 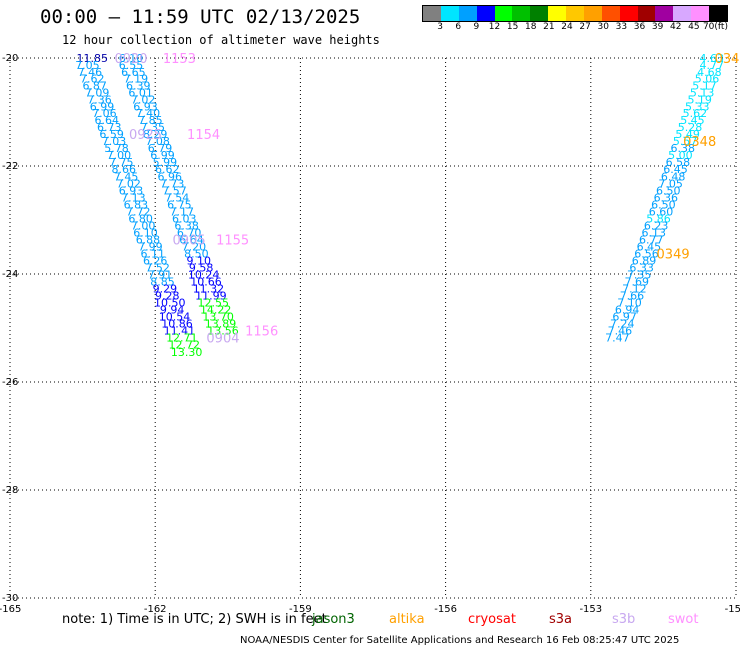 What do you see at coordinates (657, 27) in the screenshot?
I see `scale-label: 39` at bounding box center [657, 27].